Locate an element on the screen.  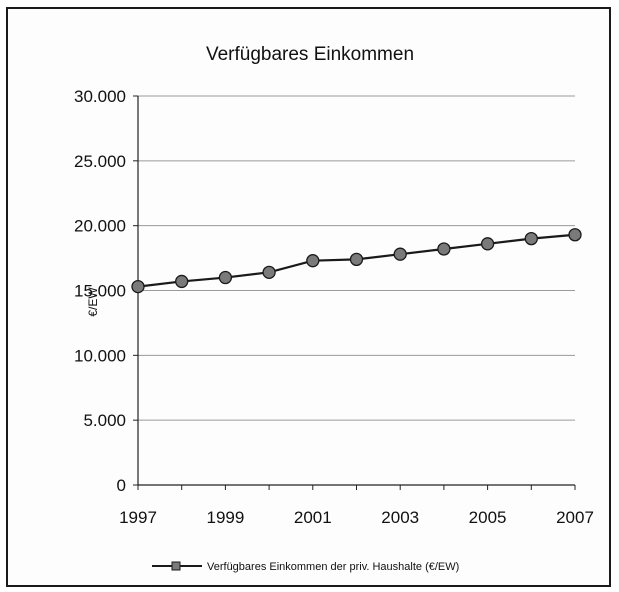
y-tick-label: 15.000 is located at coordinates (100, 291).